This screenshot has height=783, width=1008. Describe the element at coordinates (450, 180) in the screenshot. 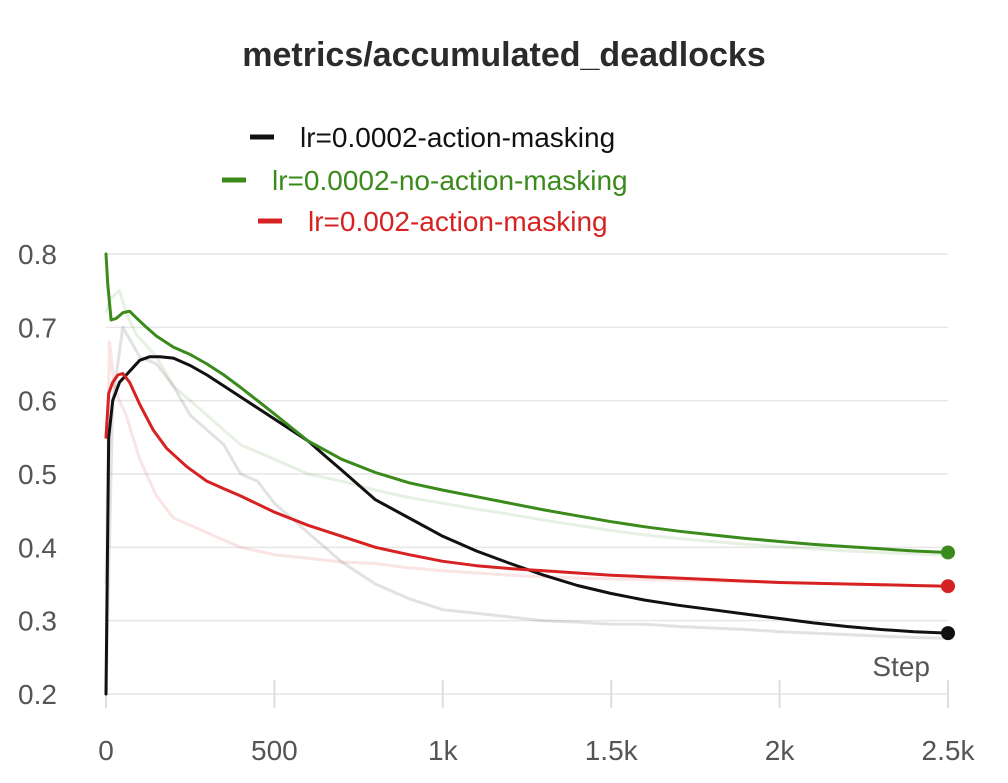

I see `legend-label: lr=0.0002-no-action-masking` at that location.